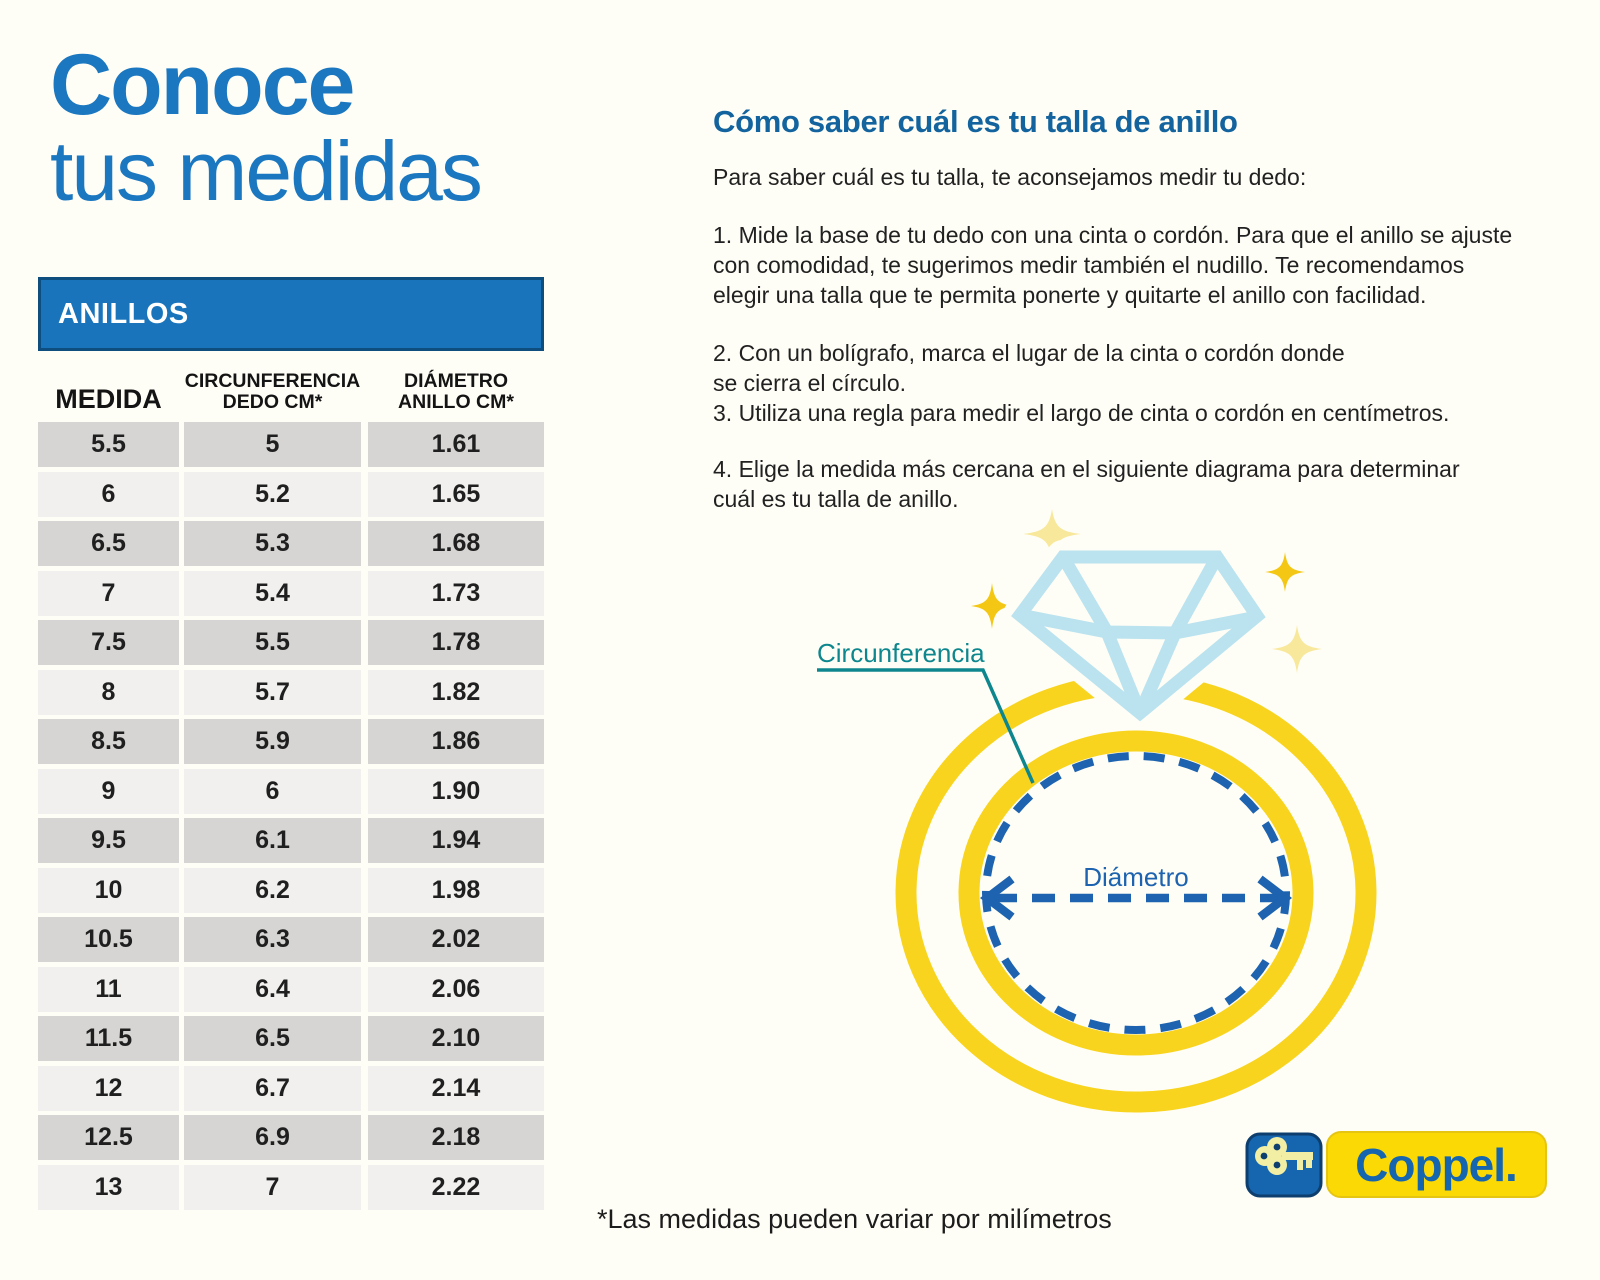  I want to click on table-row: 7 5.4 1.73, so click(291, 593).